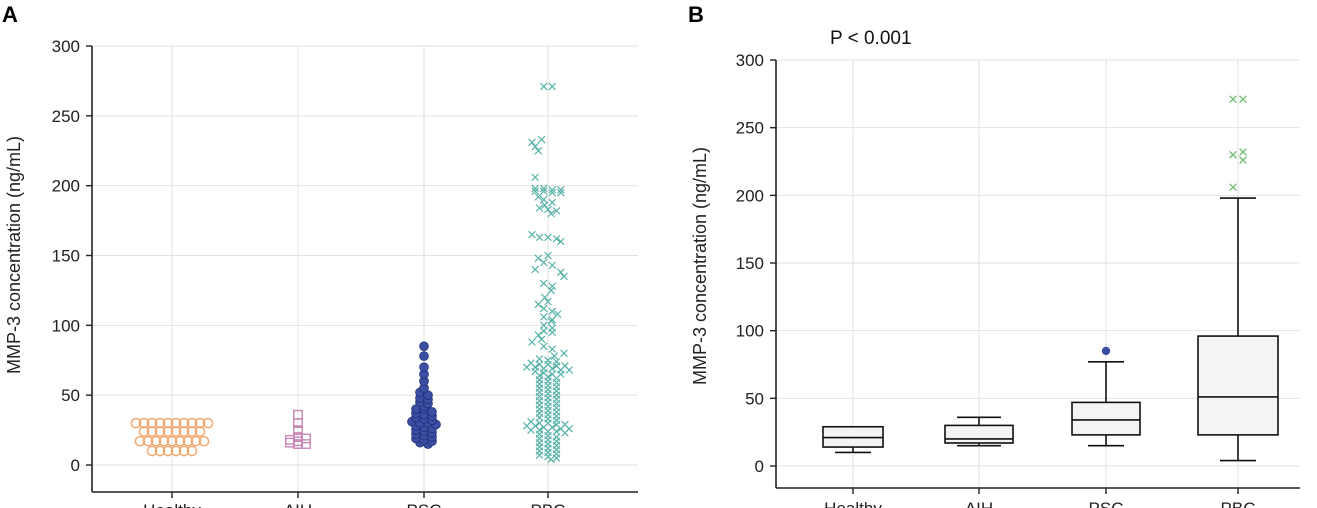  What do you see at coordinates (172, 504) in the screenshot?
I see `panel-a-x-tick-label: Healthy` at bounding box center [172, 504].